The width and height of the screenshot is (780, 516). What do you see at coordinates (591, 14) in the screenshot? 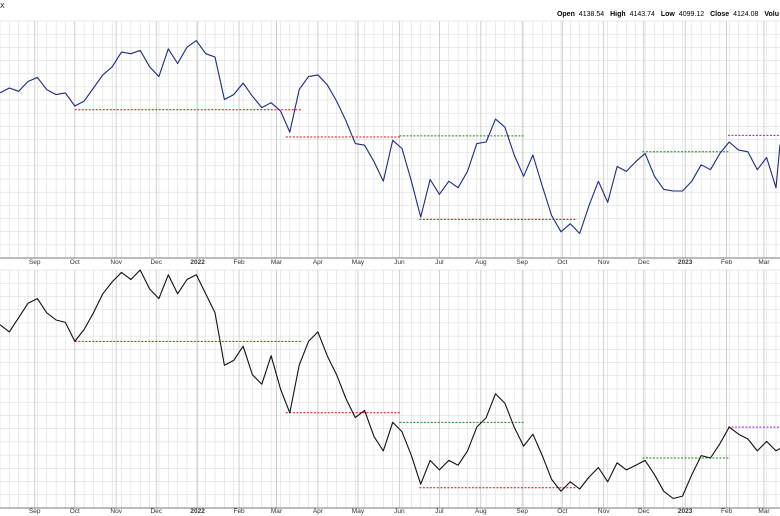
I see `open-value: 4138.54` at bounding box center [591, 14].